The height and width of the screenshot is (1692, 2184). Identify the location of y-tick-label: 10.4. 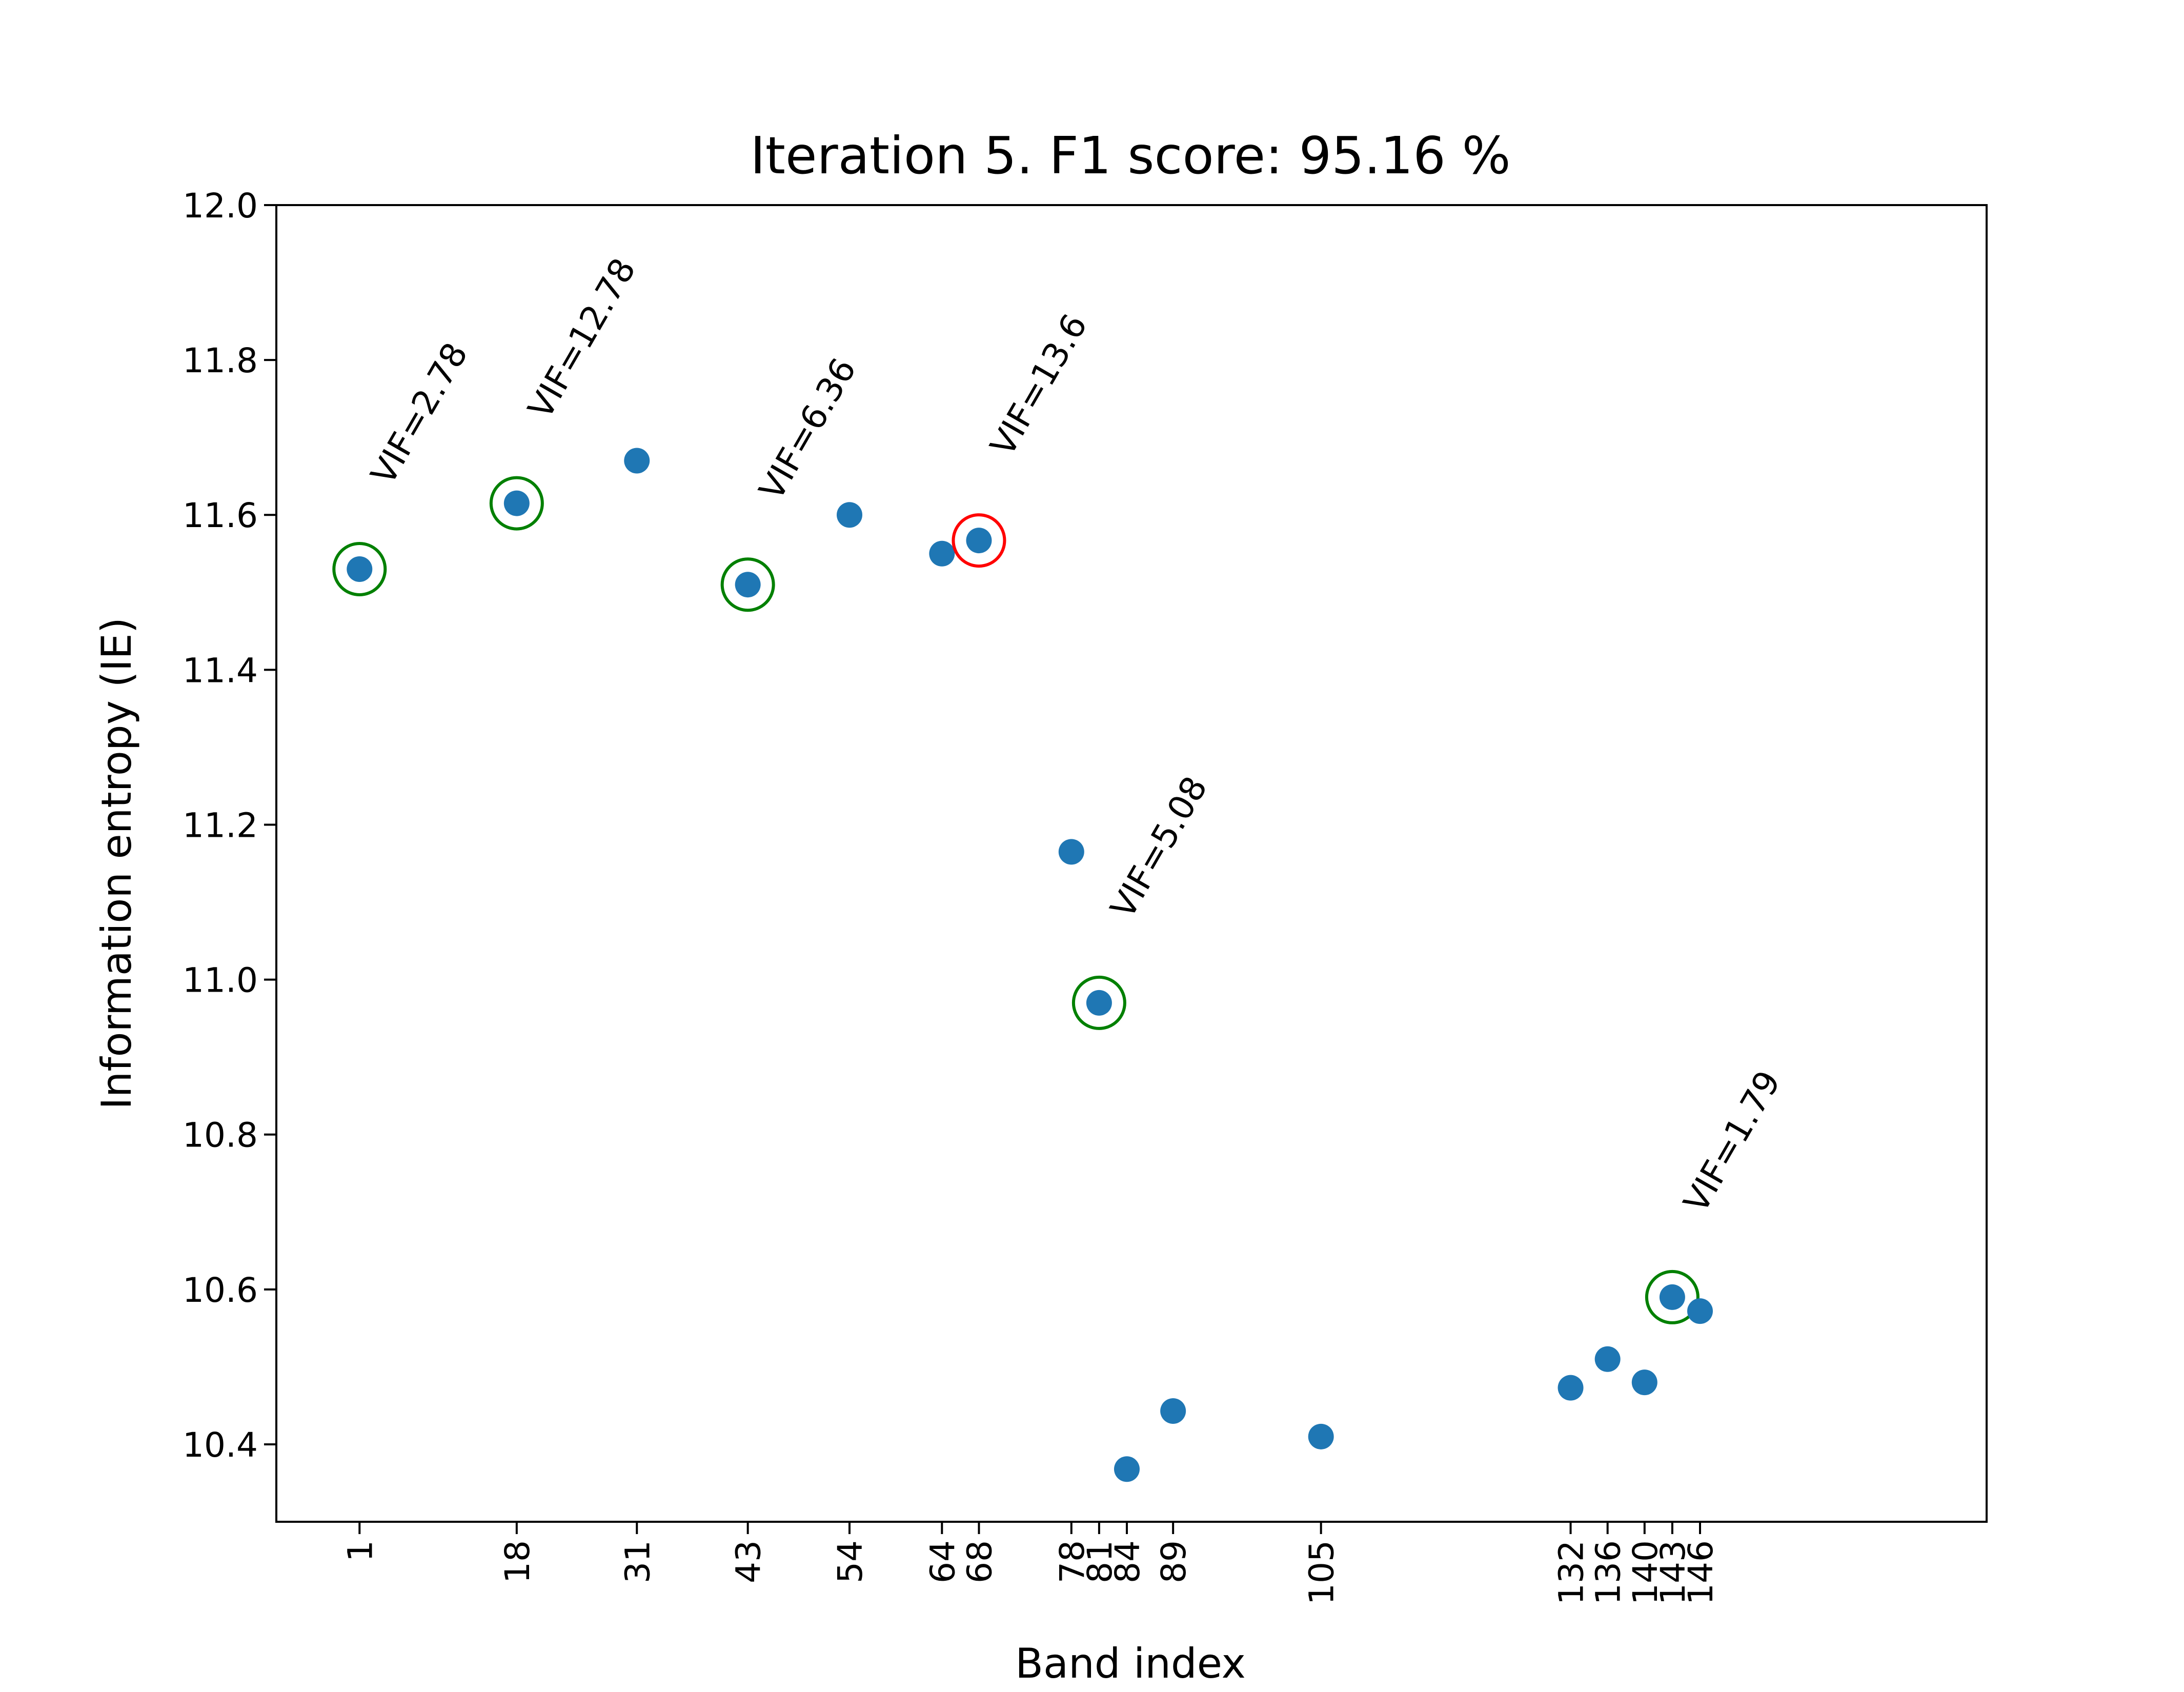
(220, 1445).